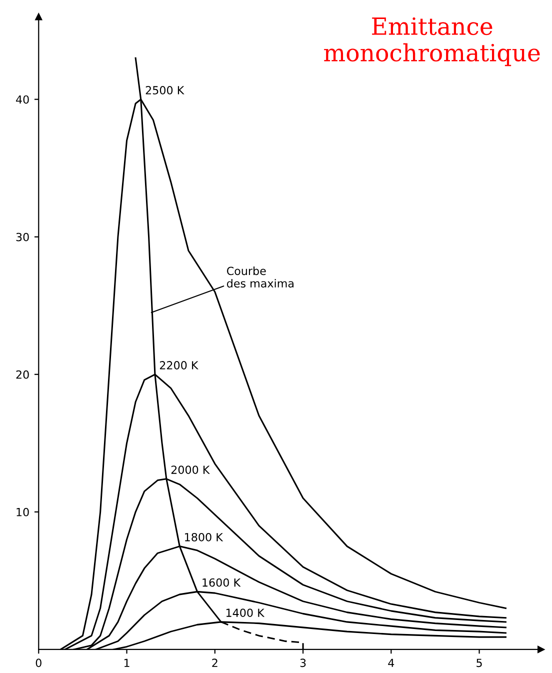 Image resolution: width=552 pixels, height=673 pixels. I want to click on series-label: 1600 K, so click(221, 582).